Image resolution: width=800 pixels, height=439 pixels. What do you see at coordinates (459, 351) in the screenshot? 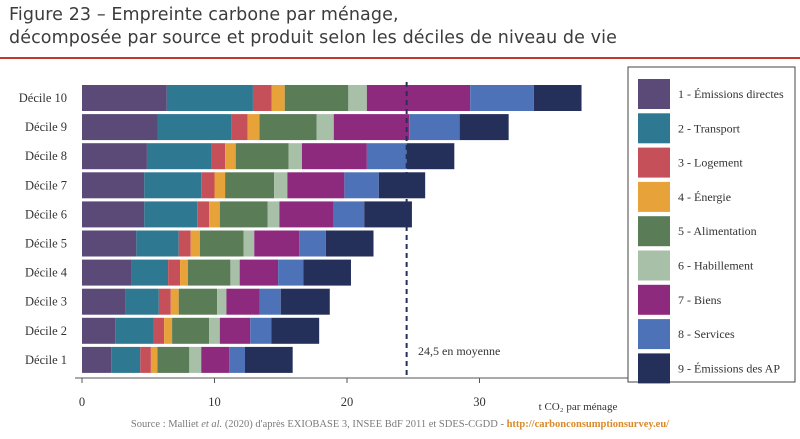
I see `average-reference-label: 24,5 en moyenne` at bounding box center [459, 351].